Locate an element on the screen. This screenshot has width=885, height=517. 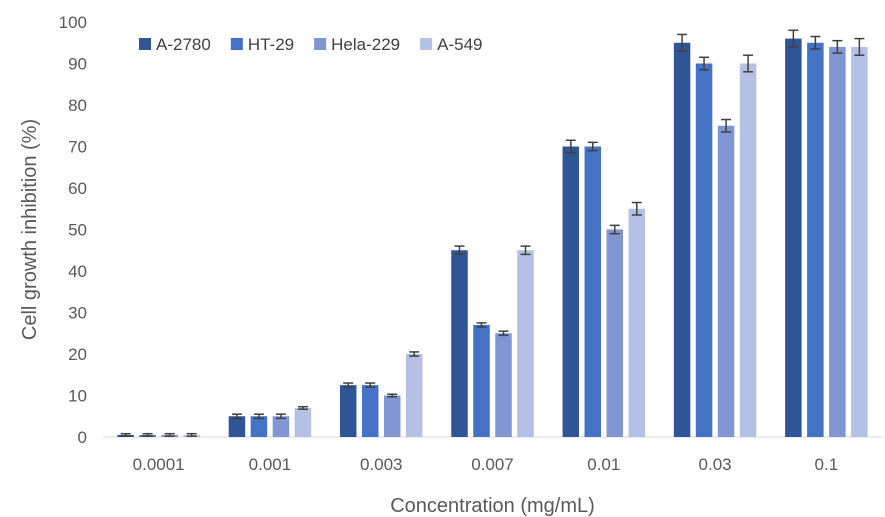
legend-label: A-549 is located at coordinates (459, 44).